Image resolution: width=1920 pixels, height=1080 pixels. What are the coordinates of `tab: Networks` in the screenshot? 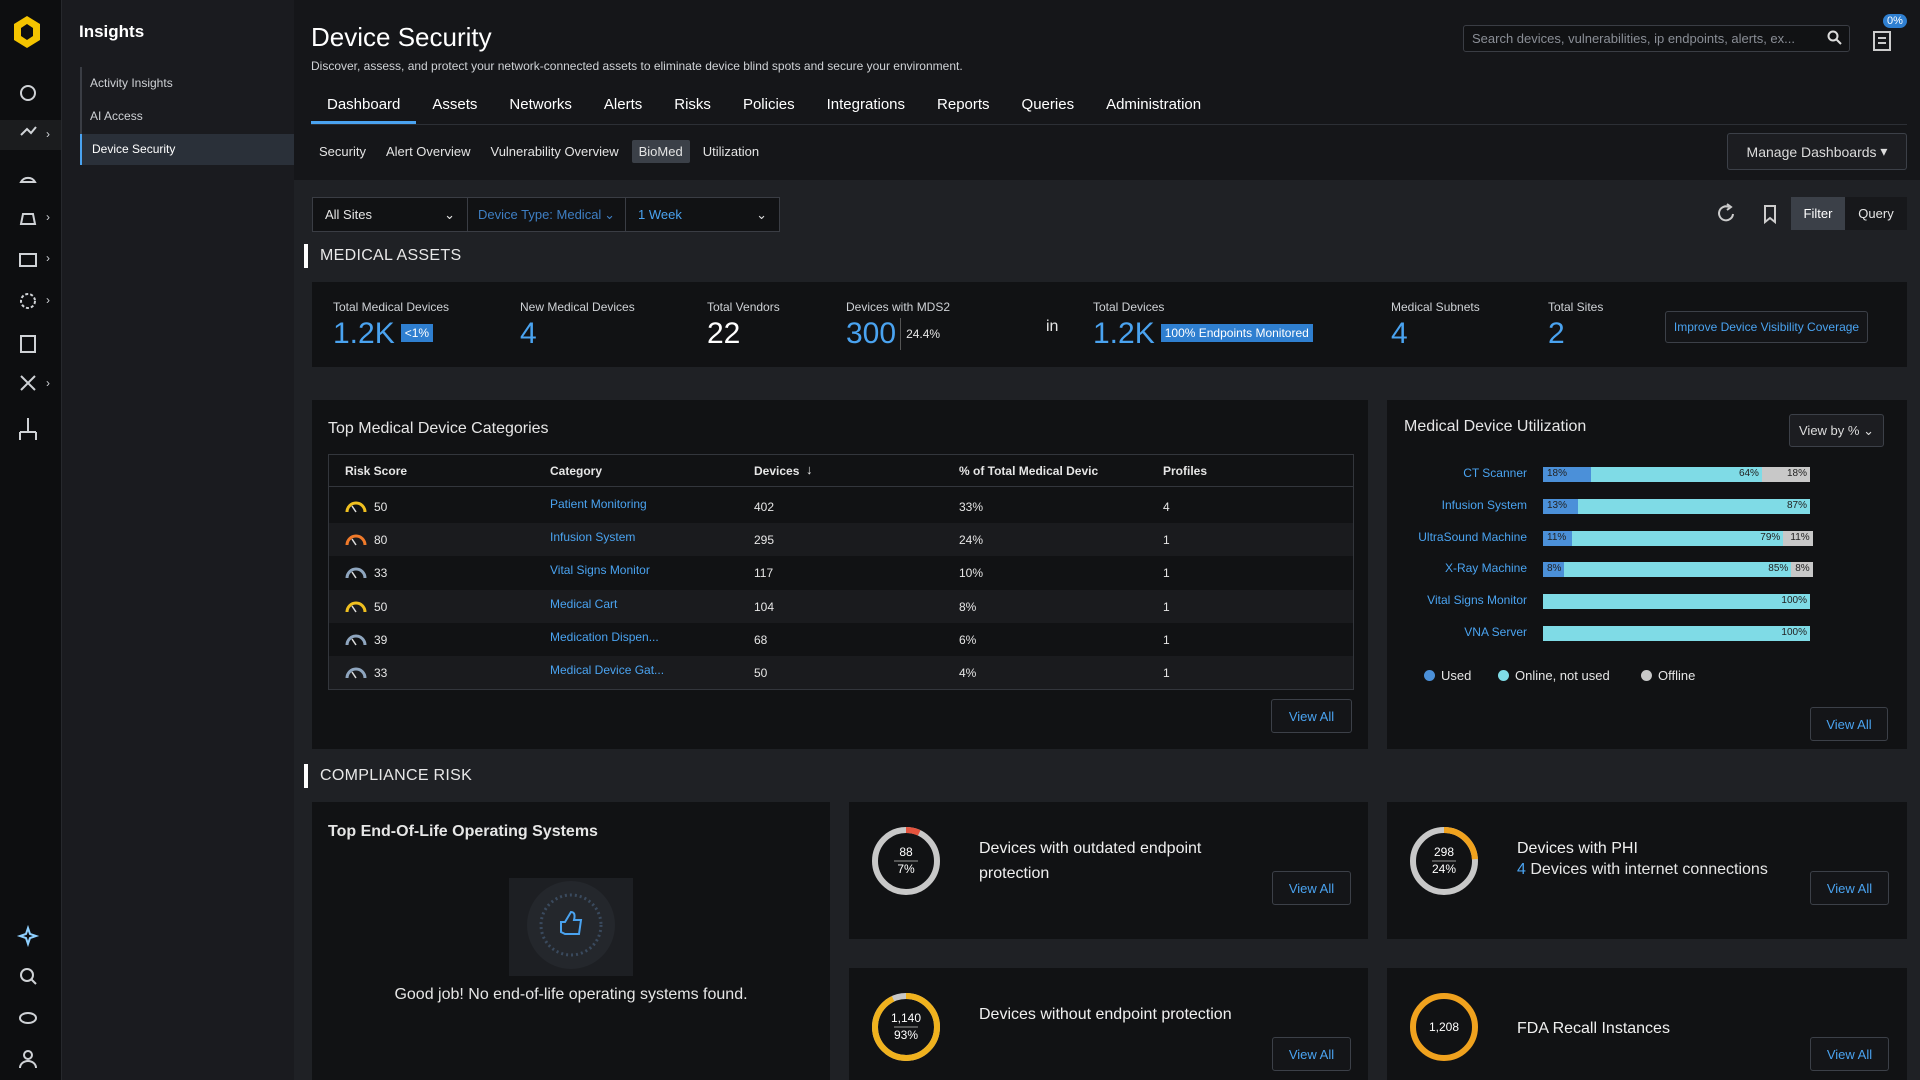 It's located at (540, 110).